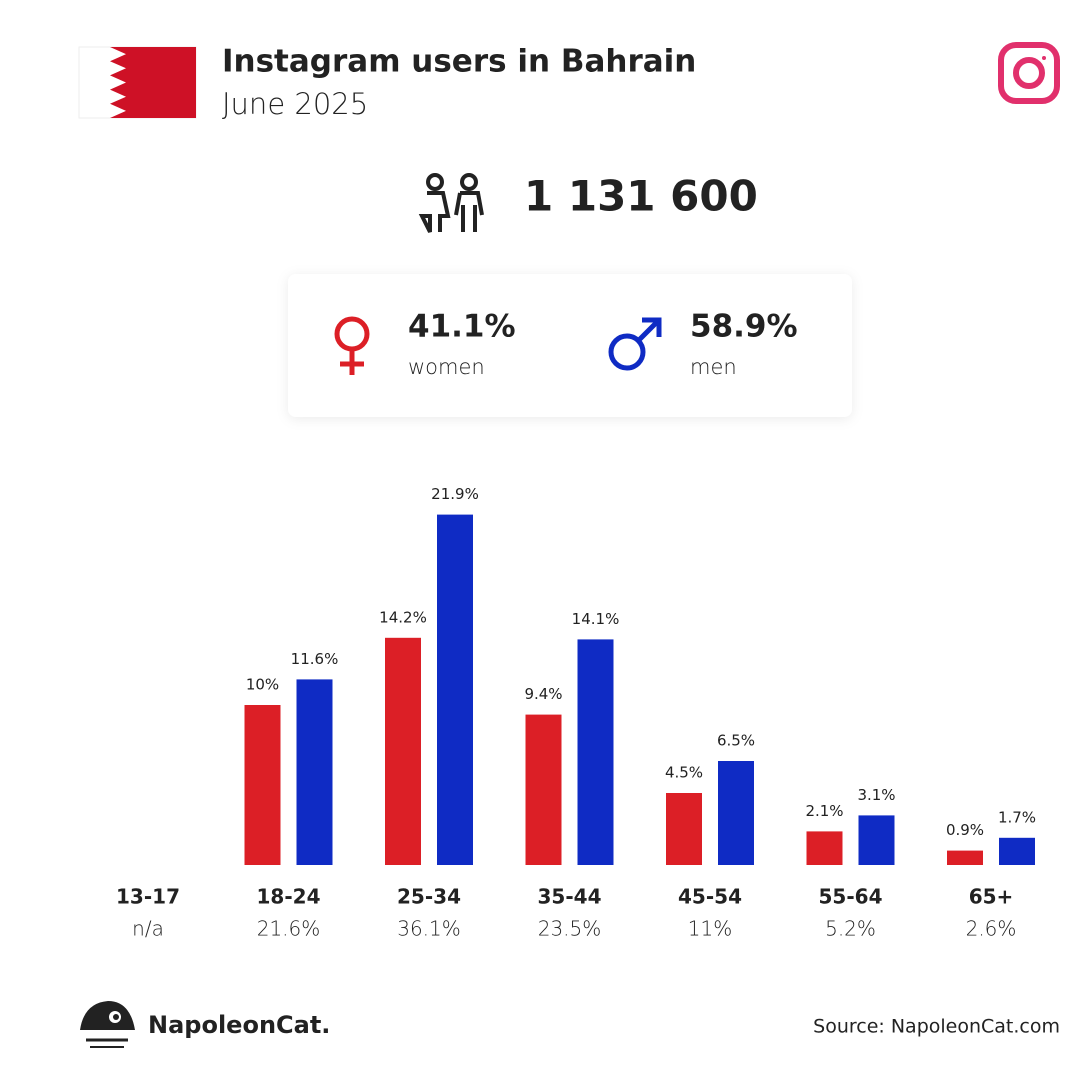 The image size is (1080, 1080). What do you see at coordinates (824, 811) in the screenshot?
I see `value-label: 2.1%` at bounding box center [824, 811].